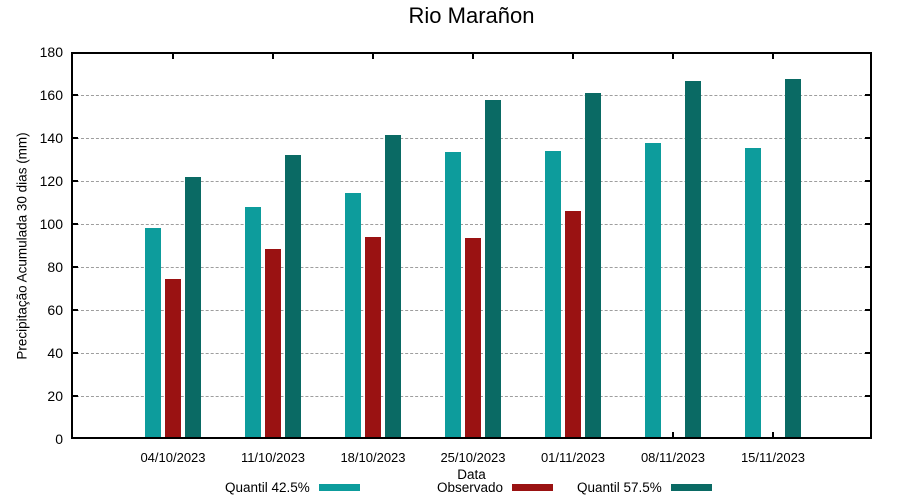  Describe the element at coordinates (59, 439) in the screenshot. I see `y-tick-label: 0` at that location.